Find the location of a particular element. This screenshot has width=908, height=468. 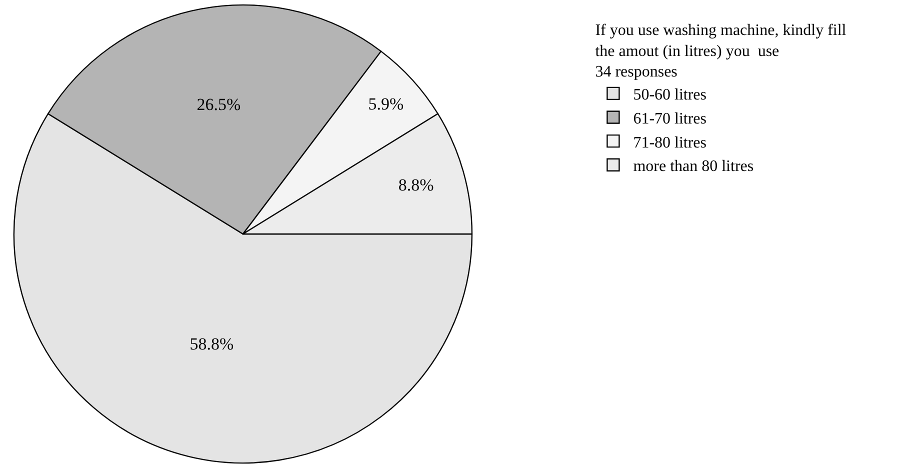

data-label: 8.8% is located at coordinates (416, 184).